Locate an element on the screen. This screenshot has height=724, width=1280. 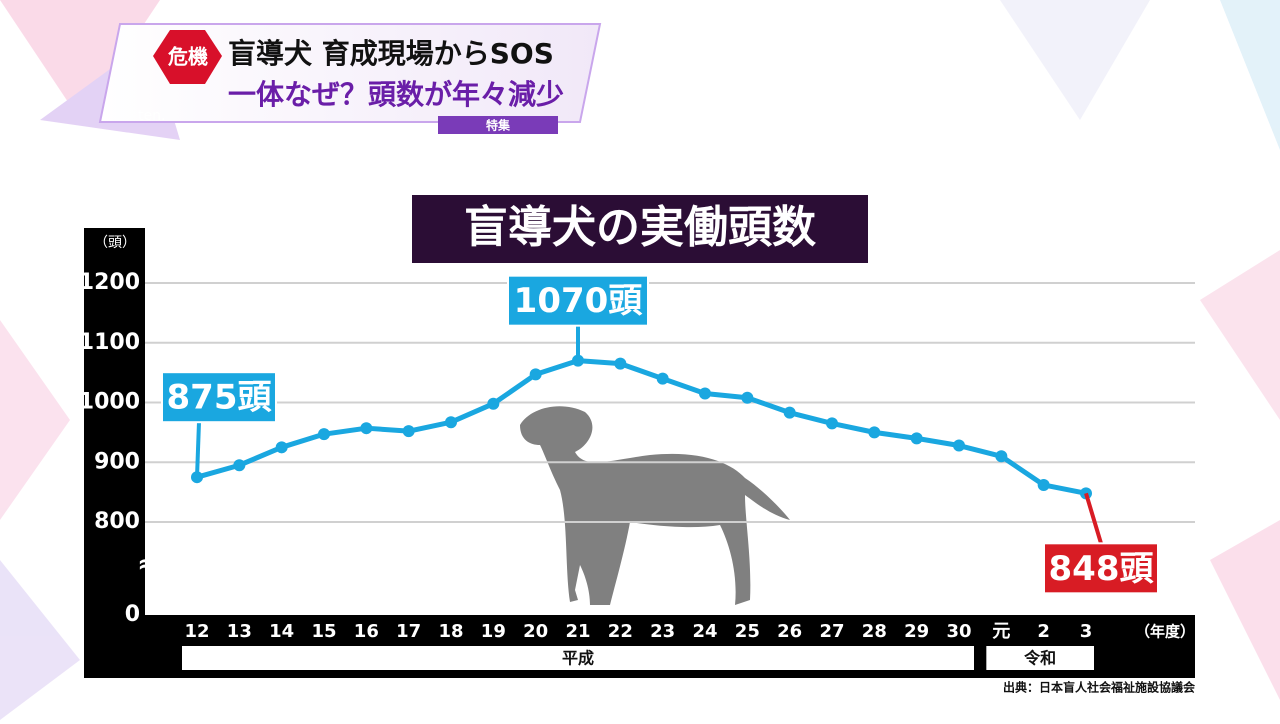
x-tick-label: 28 is located at coordinates (874, 631).